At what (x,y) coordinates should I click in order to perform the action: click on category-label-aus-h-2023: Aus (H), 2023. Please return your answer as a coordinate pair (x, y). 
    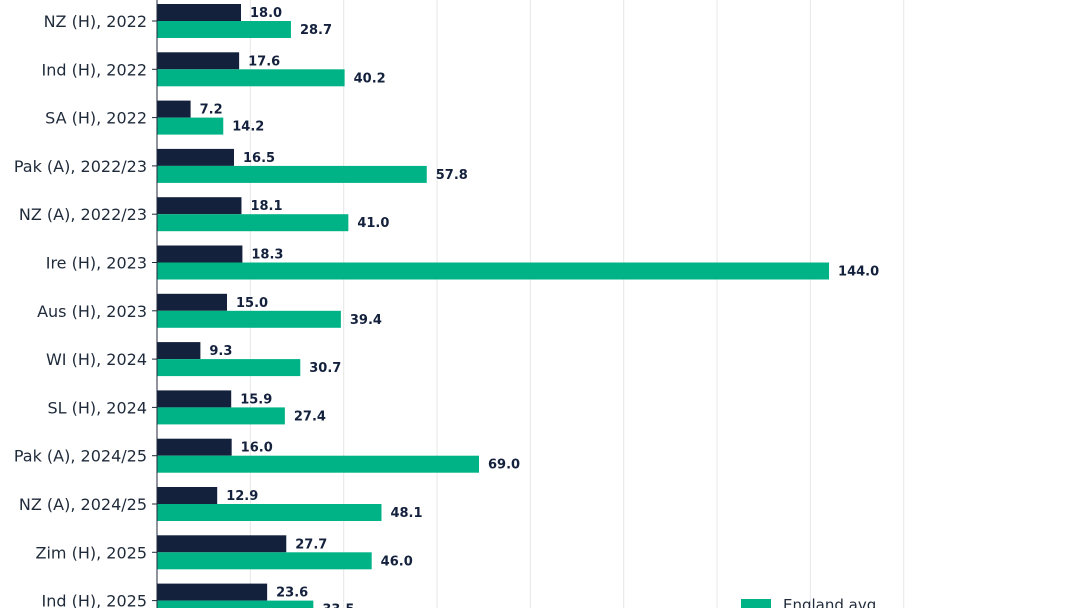
    Looking at the image, I should click on (92, 311).